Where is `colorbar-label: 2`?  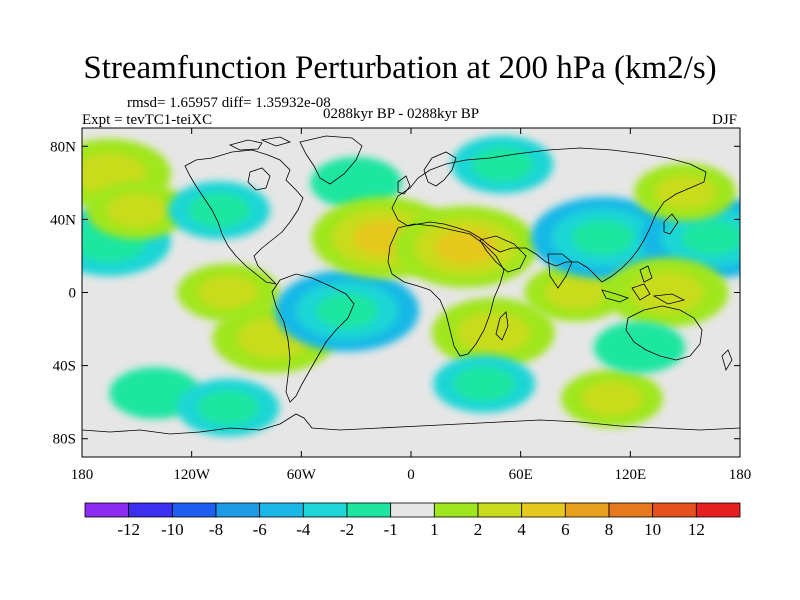
colorbar-label: 2 is located at coordinates (478, 529).